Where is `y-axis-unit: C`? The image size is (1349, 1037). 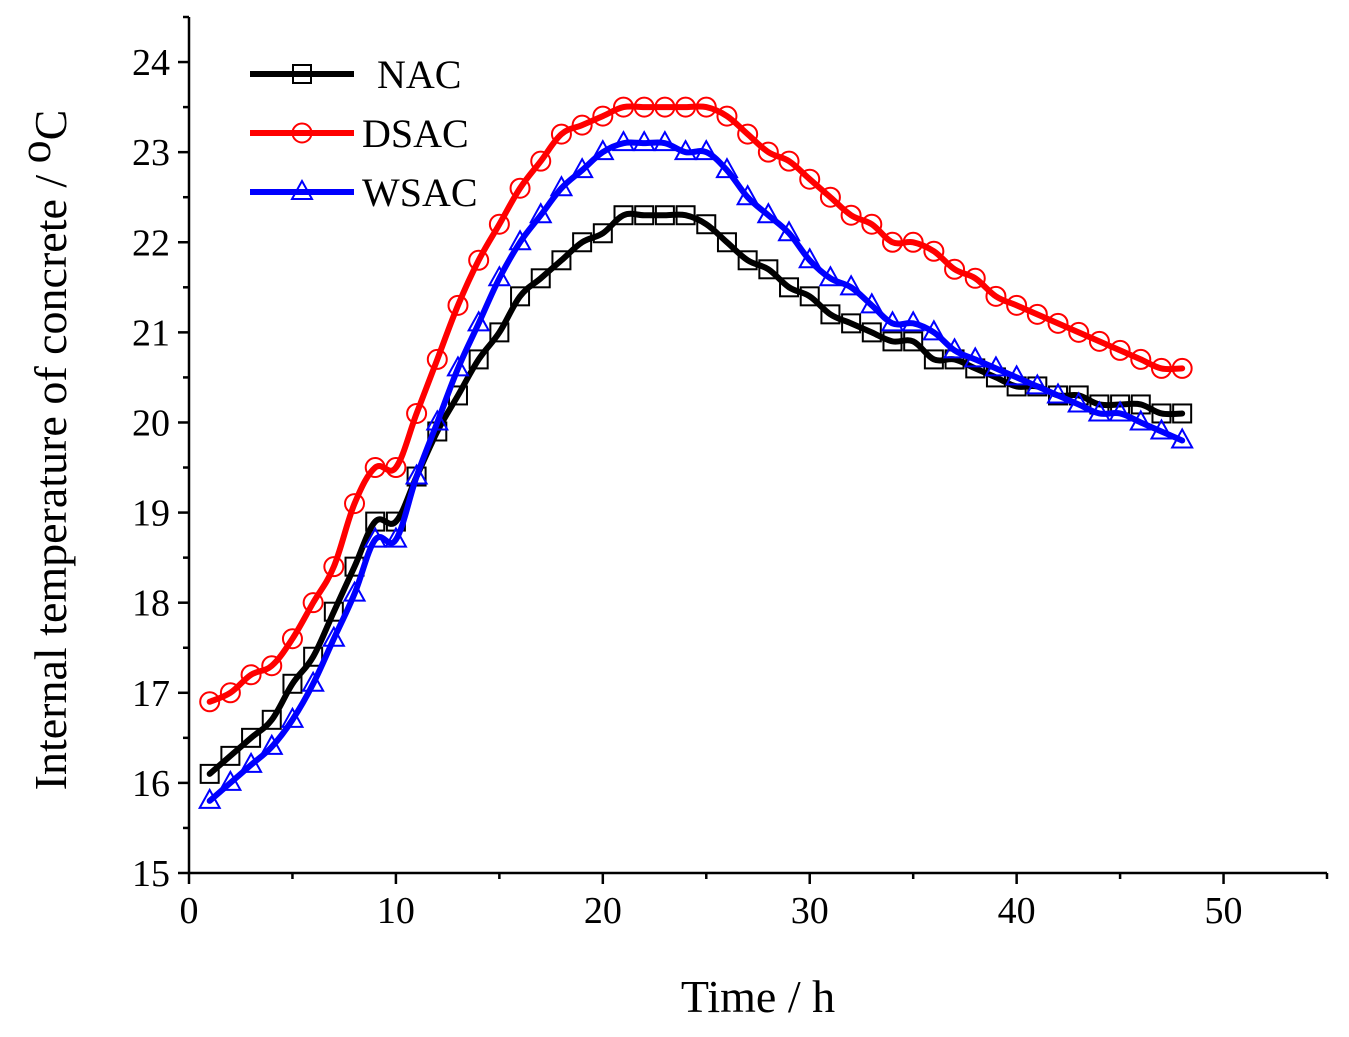
y-axis-unit: C is located at coordinates (50, 125).